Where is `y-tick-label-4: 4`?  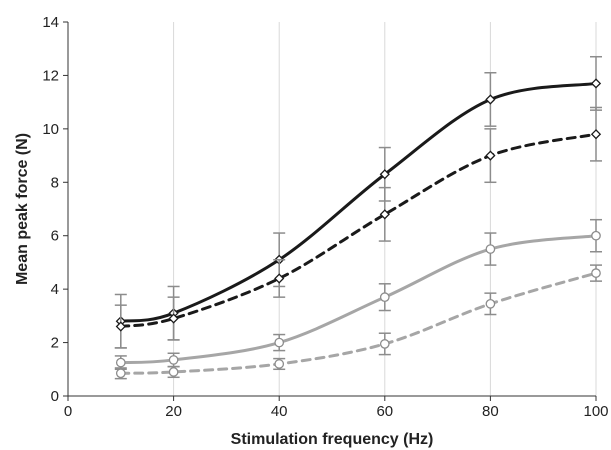 y-tick-label-4: 4 is located at coordinates (55, 289).